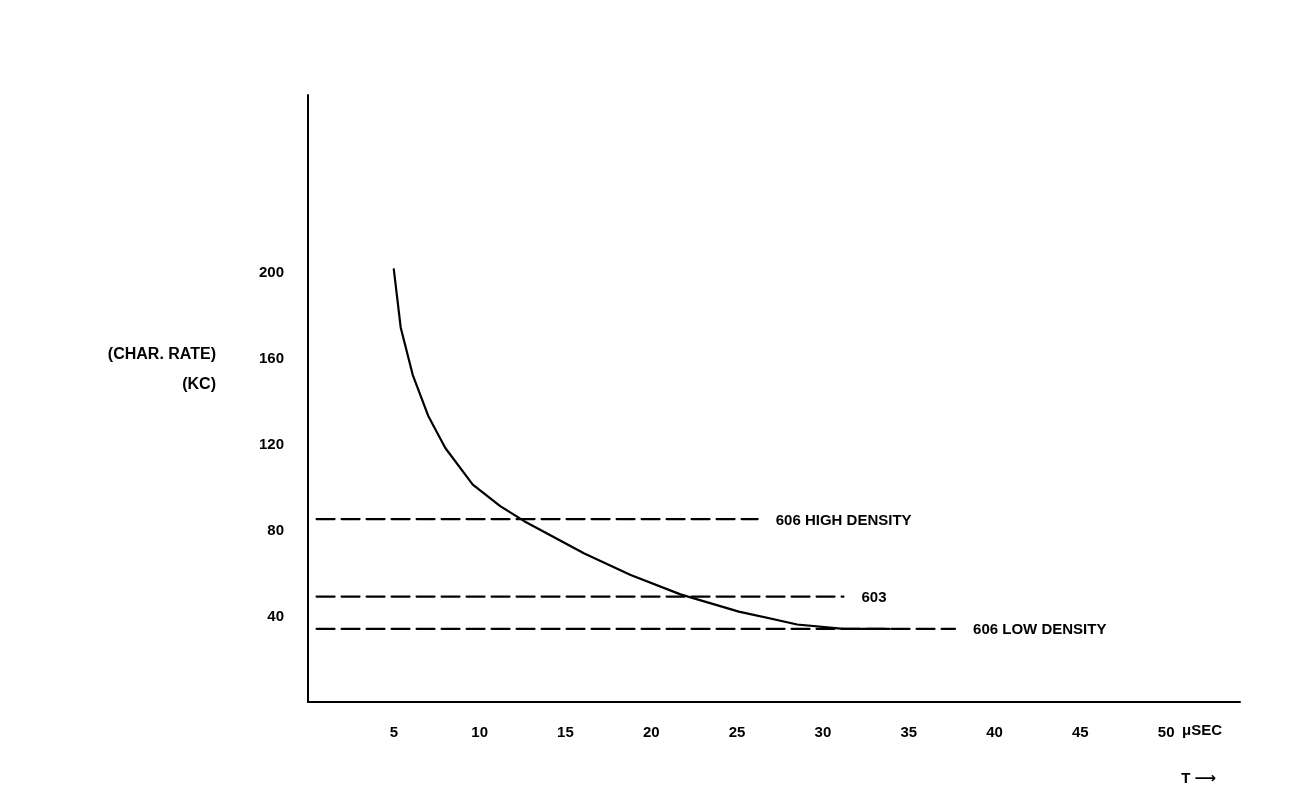 This screenshot has width=1291, height=803. Describe the element at coordinates (1040, 629) in the screenshot. I see `series-label: 606 LOW DENSITY` at that location.